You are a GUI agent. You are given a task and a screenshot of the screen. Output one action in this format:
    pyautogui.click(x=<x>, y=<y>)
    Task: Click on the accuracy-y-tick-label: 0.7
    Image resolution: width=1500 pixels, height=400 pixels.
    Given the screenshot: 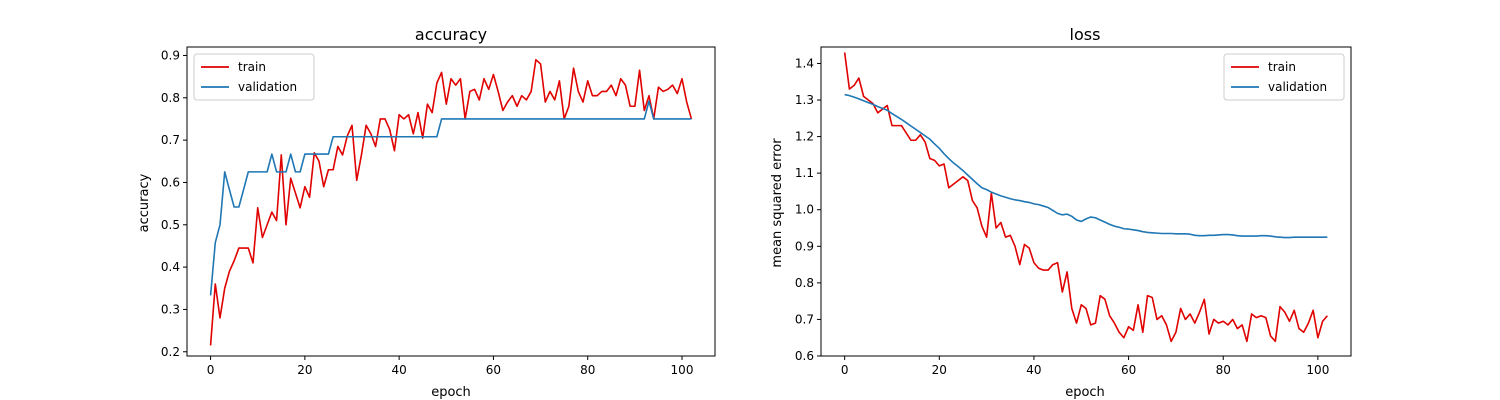 What is the action you would take?
    pyautogui.click(x=170, y=140)
    